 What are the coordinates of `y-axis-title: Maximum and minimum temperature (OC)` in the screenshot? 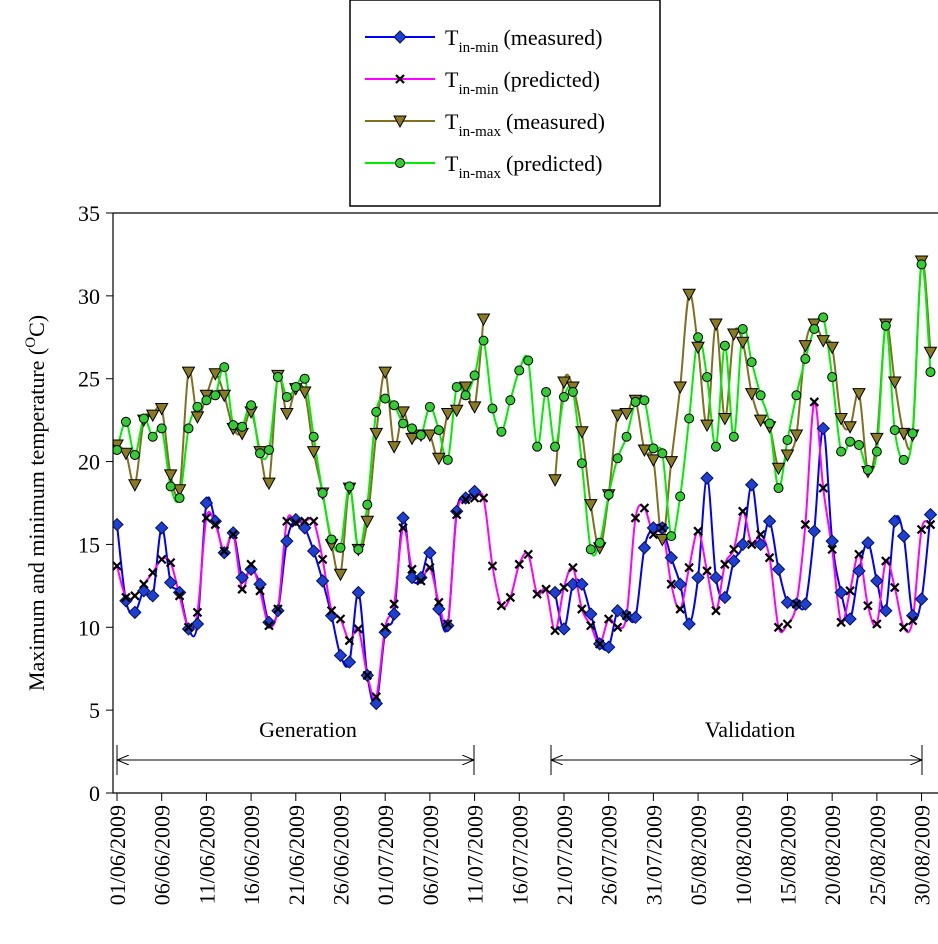 It's located at (36, 503).